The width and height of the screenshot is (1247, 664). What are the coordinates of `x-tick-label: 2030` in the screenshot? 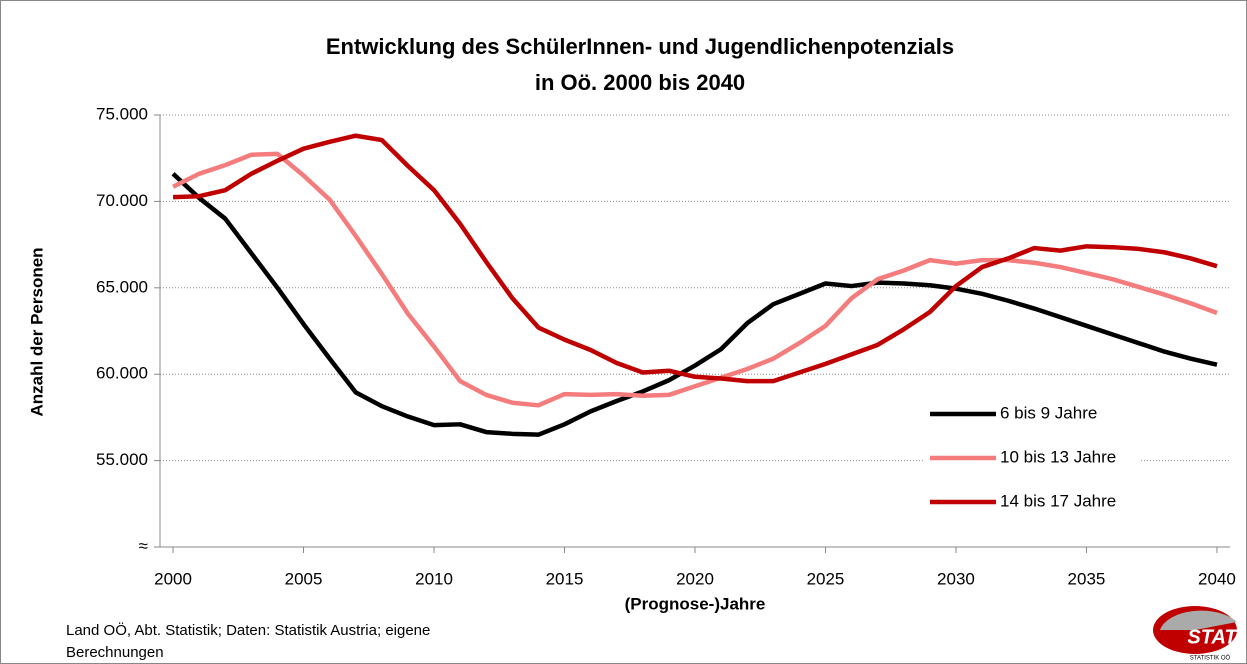 It's located at (956, 578).